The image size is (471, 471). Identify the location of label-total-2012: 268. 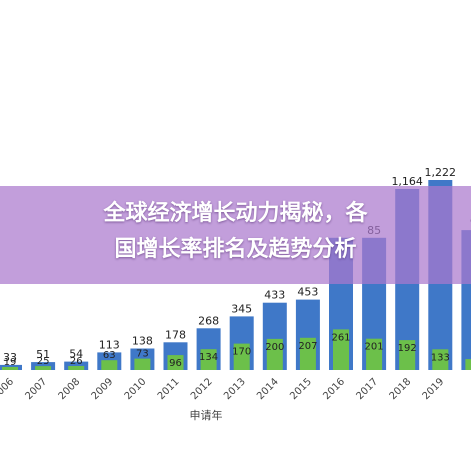
(208, 320).